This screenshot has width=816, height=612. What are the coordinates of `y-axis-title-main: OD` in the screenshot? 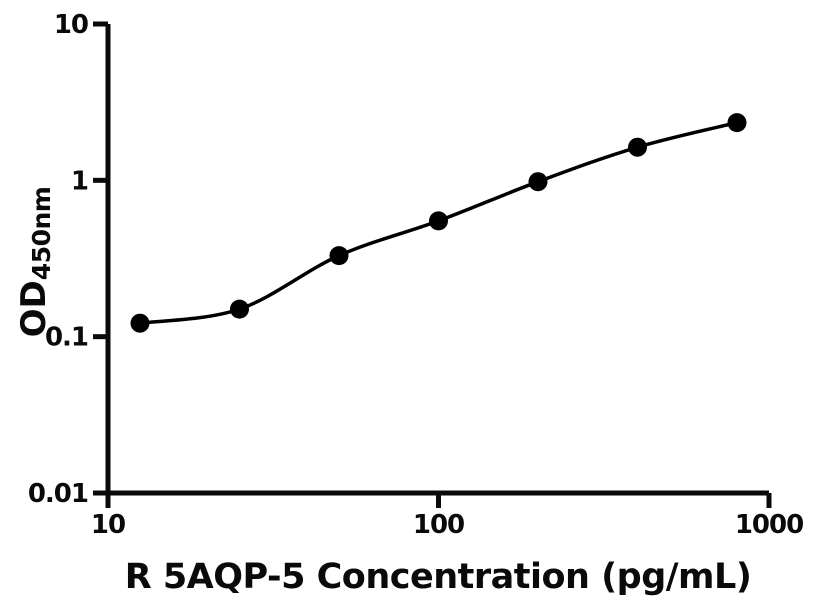 It's located at (34, 309).